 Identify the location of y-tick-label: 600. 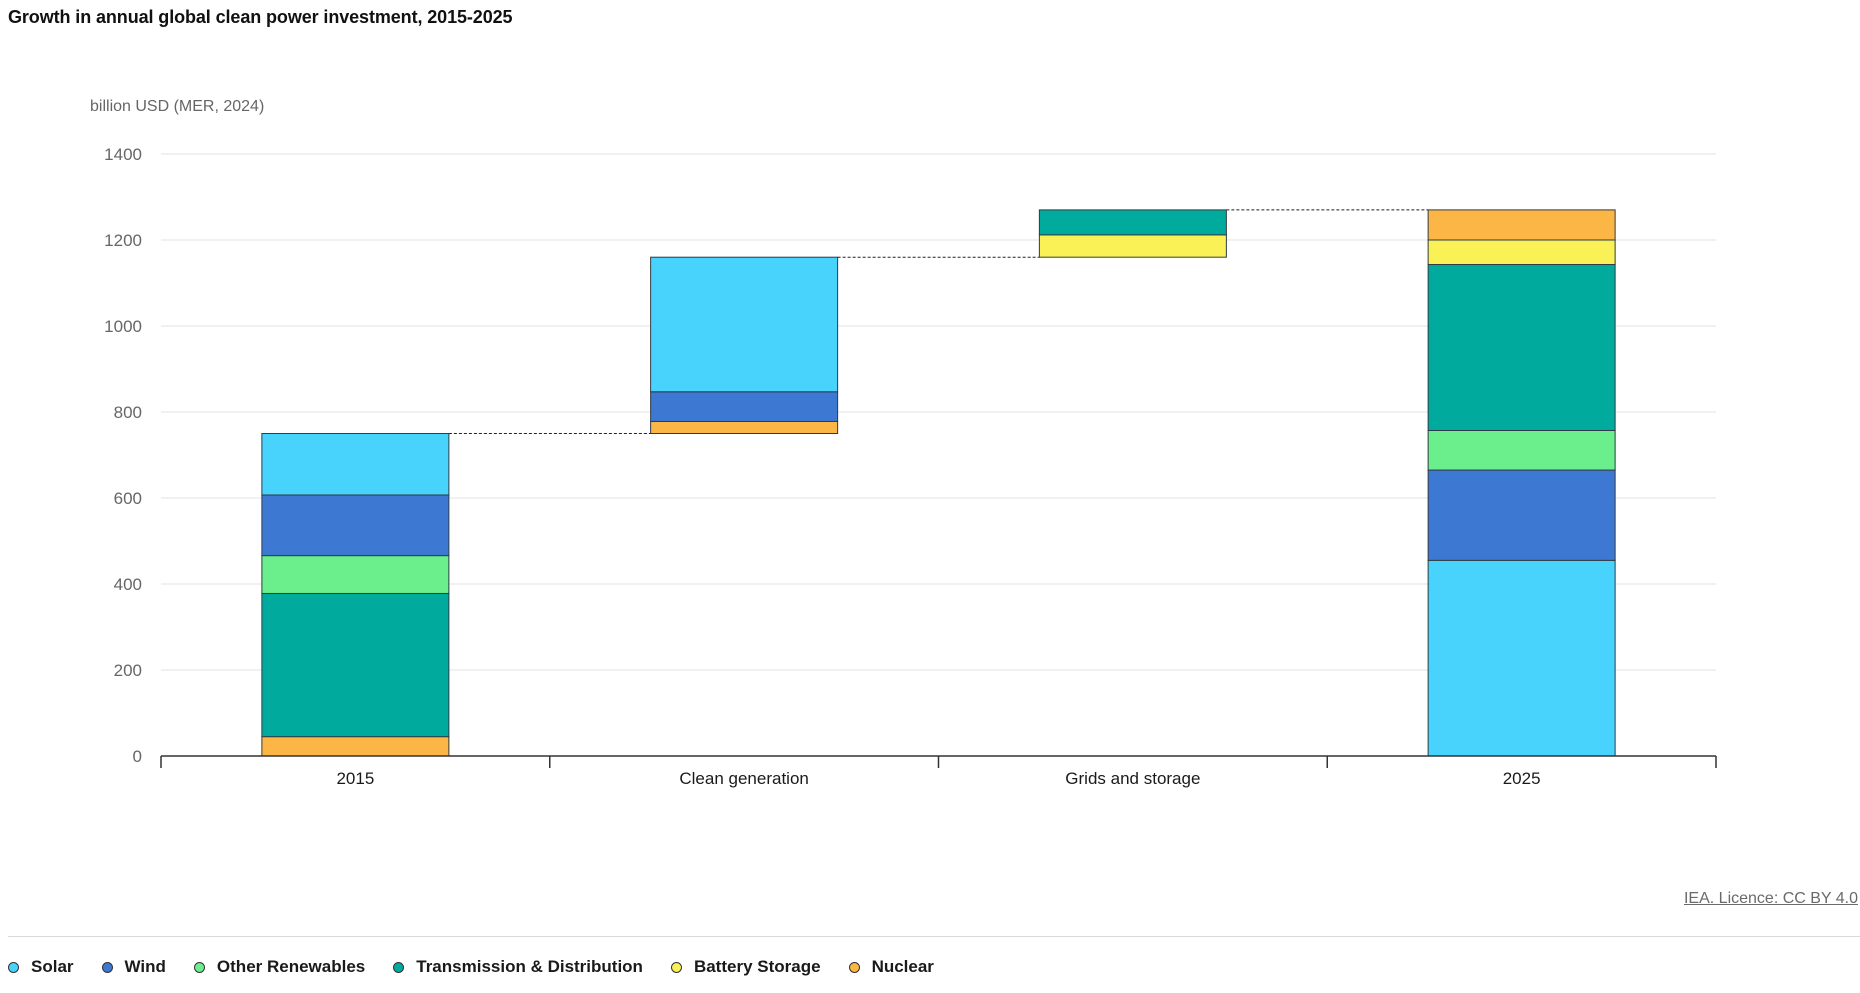
(128, 498).